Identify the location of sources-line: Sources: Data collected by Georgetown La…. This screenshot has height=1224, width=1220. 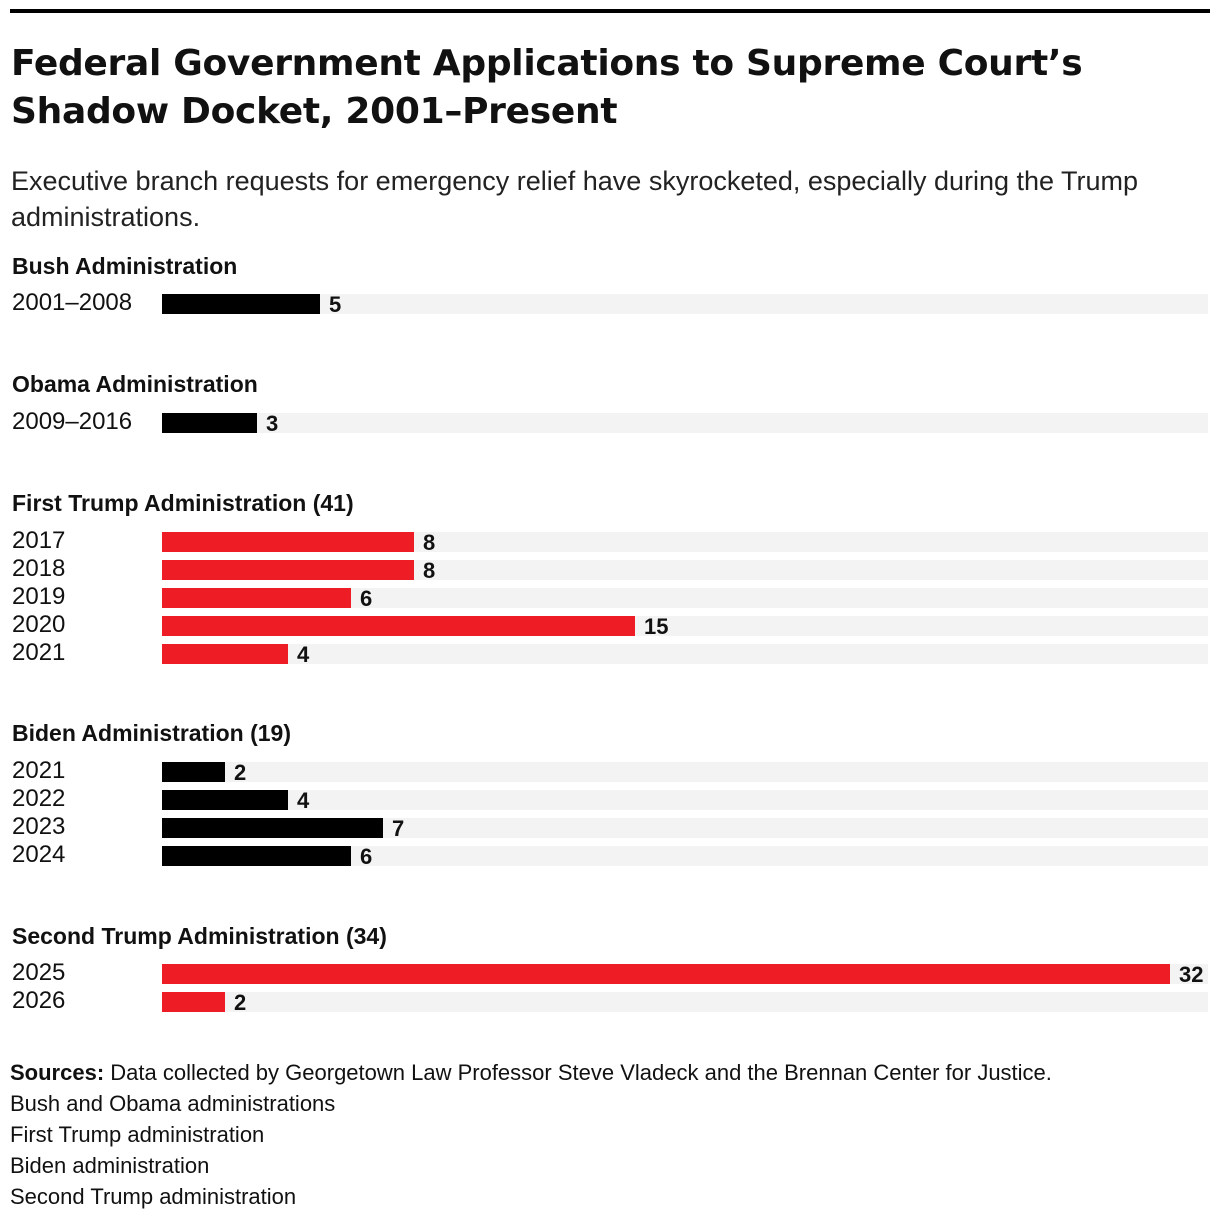
(610, 1072).